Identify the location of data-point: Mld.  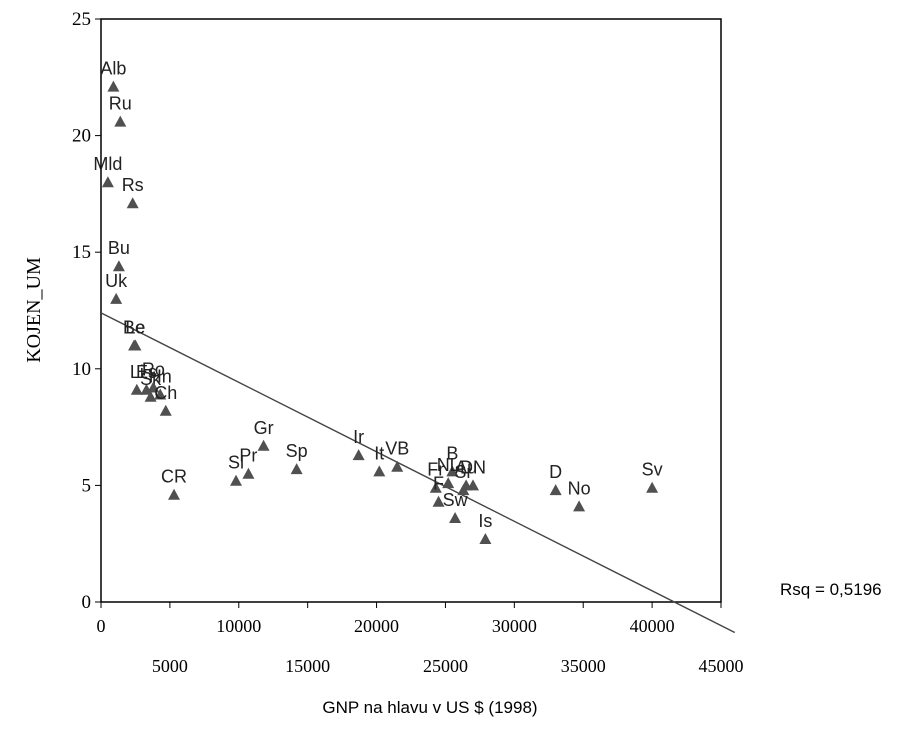
(107, 171).